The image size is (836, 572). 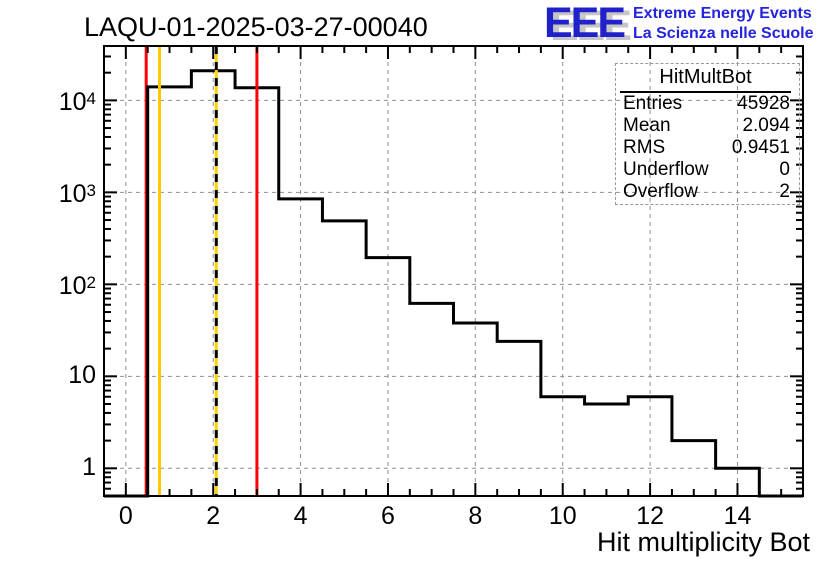 I want to click on x-tick-label: 14, so click(x=737, y=516).